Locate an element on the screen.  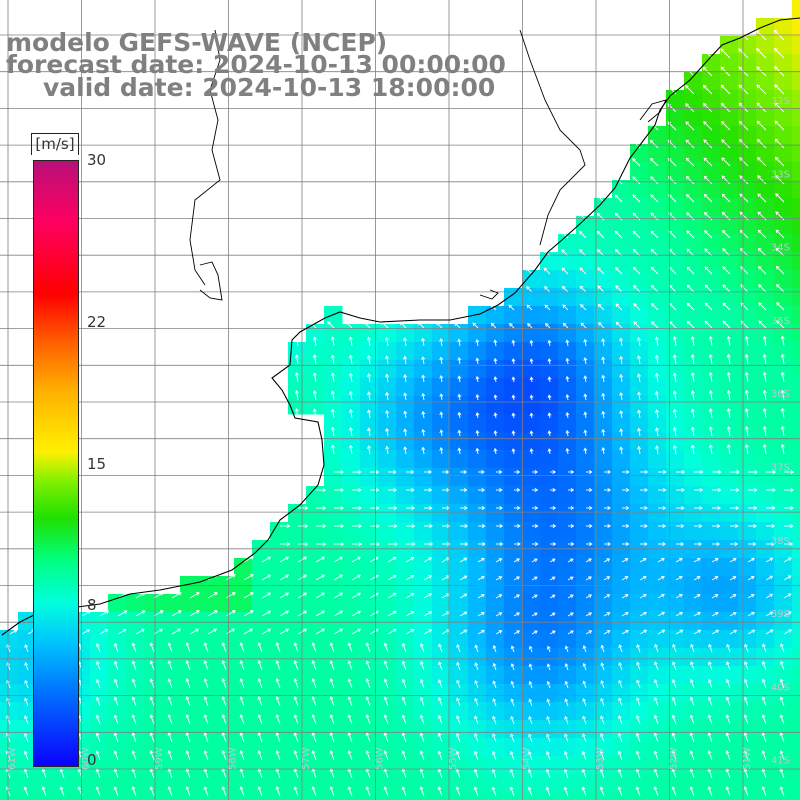
lat-label: 35S is located at coordinates (780, 321).